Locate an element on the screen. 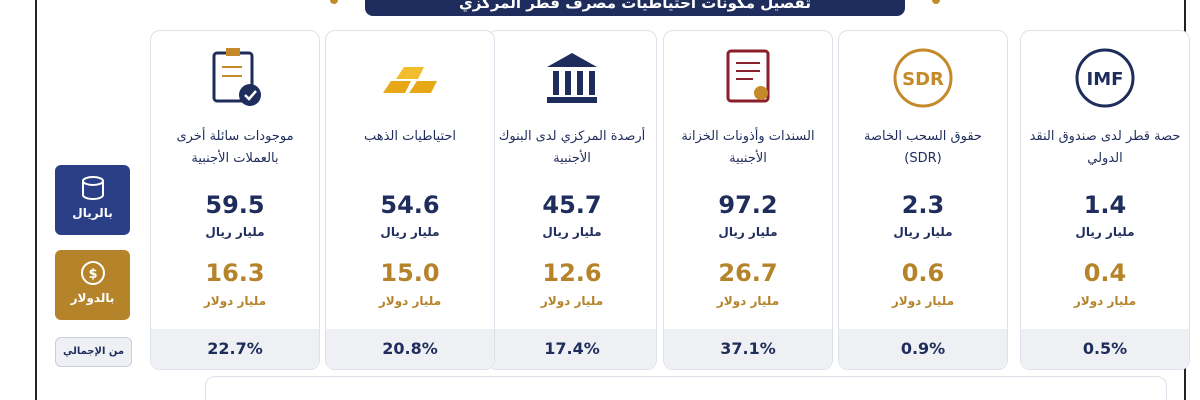 Image resolution: width=1200 pixels, height=400 pixels. frame-edge is located at coordinates (36, 200).